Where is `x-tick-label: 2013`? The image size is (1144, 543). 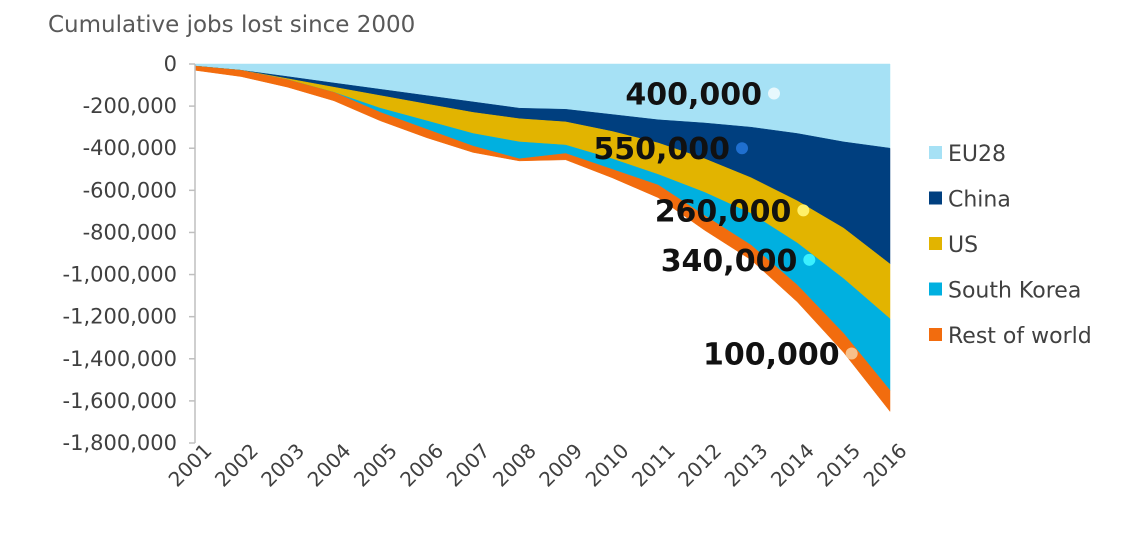
x-tick-label: 2013 is located at coordinates (746, 465).